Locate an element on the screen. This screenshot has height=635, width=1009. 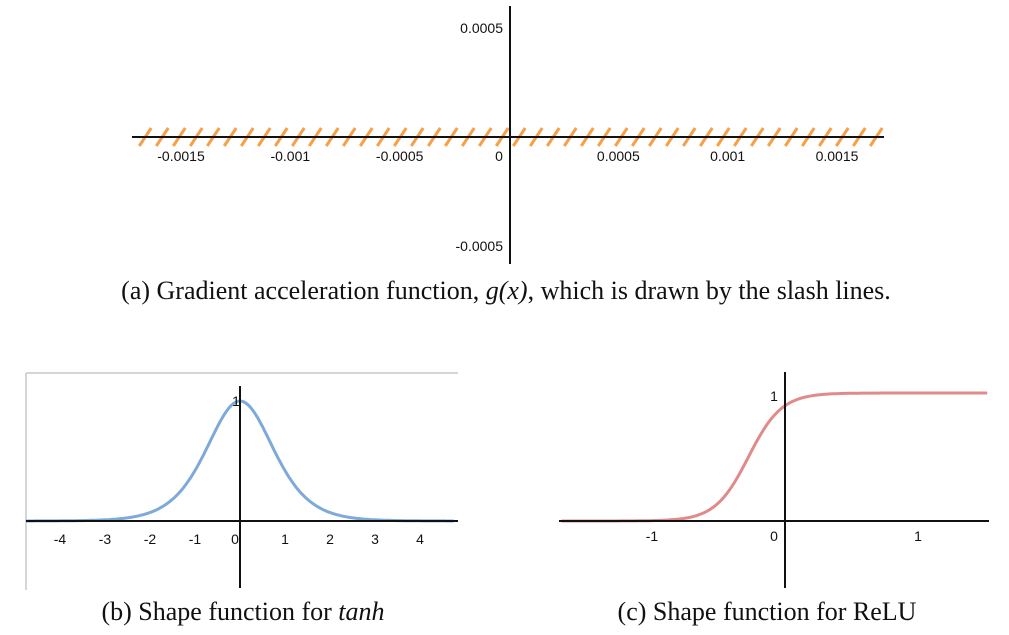
panel-b-x-tick-label: 3 is located at coordinates (375, 539).